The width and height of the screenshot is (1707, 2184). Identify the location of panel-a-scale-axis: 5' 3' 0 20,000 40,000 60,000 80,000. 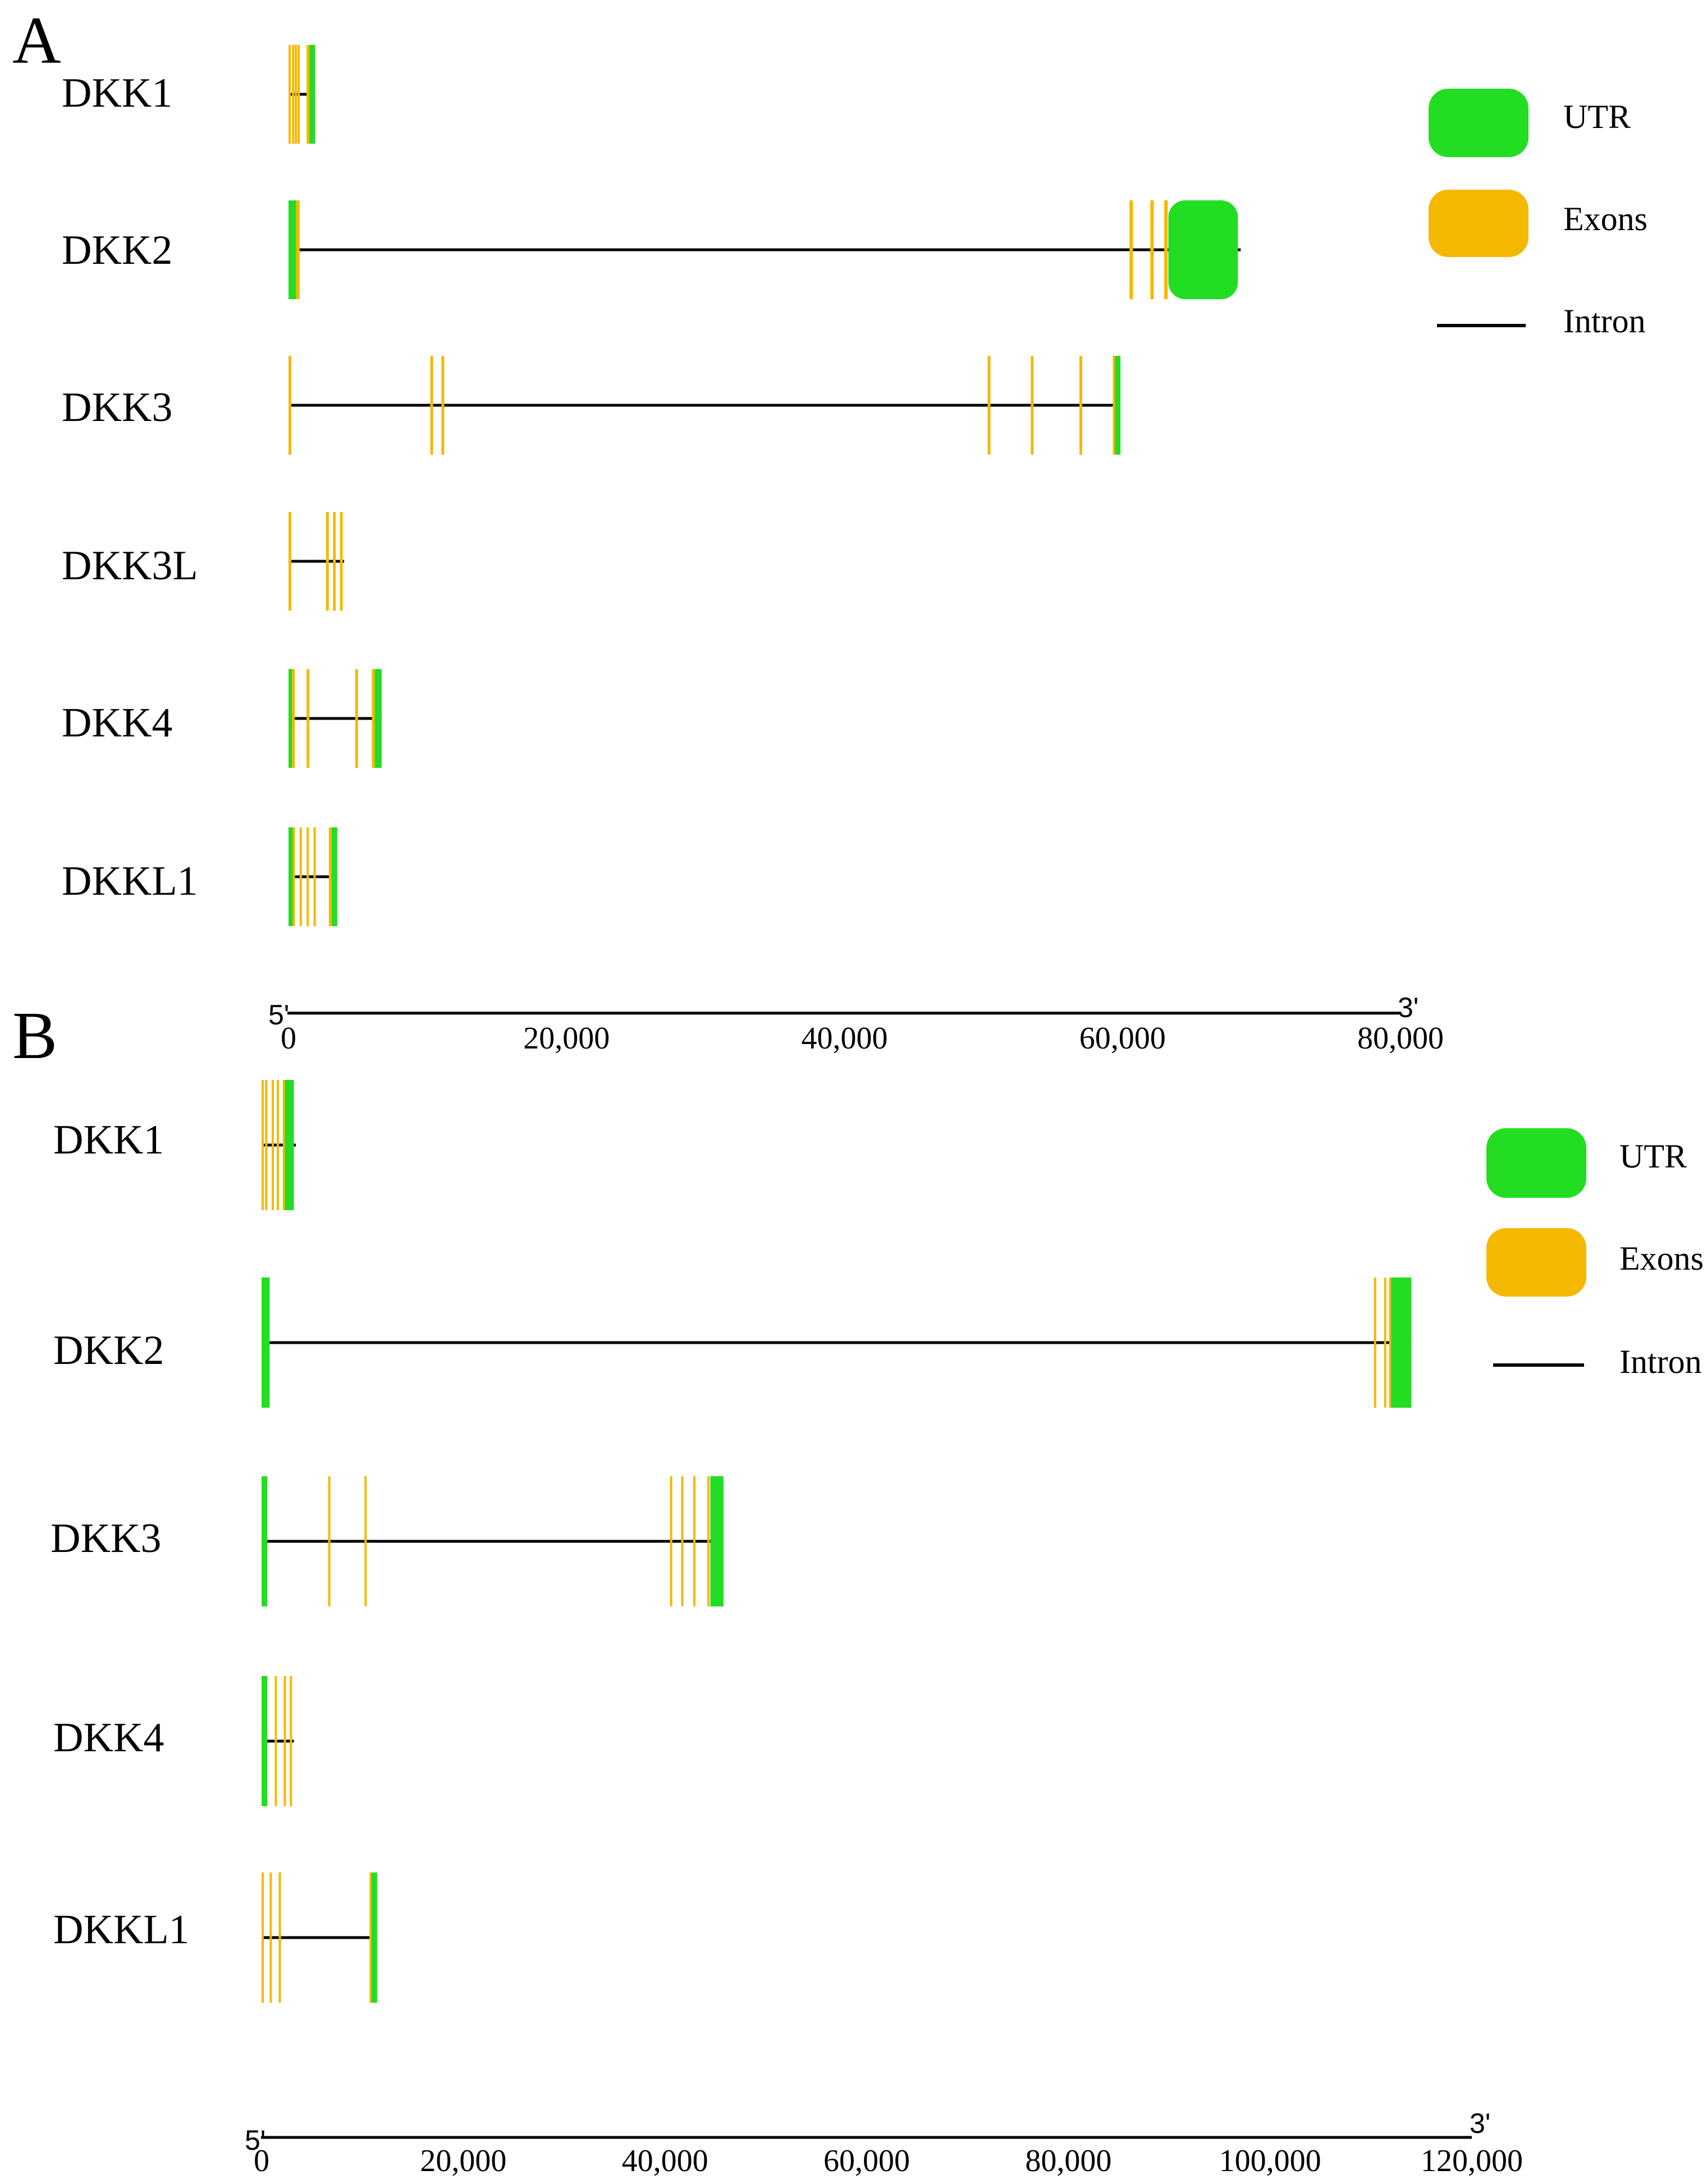
(856, 1024).